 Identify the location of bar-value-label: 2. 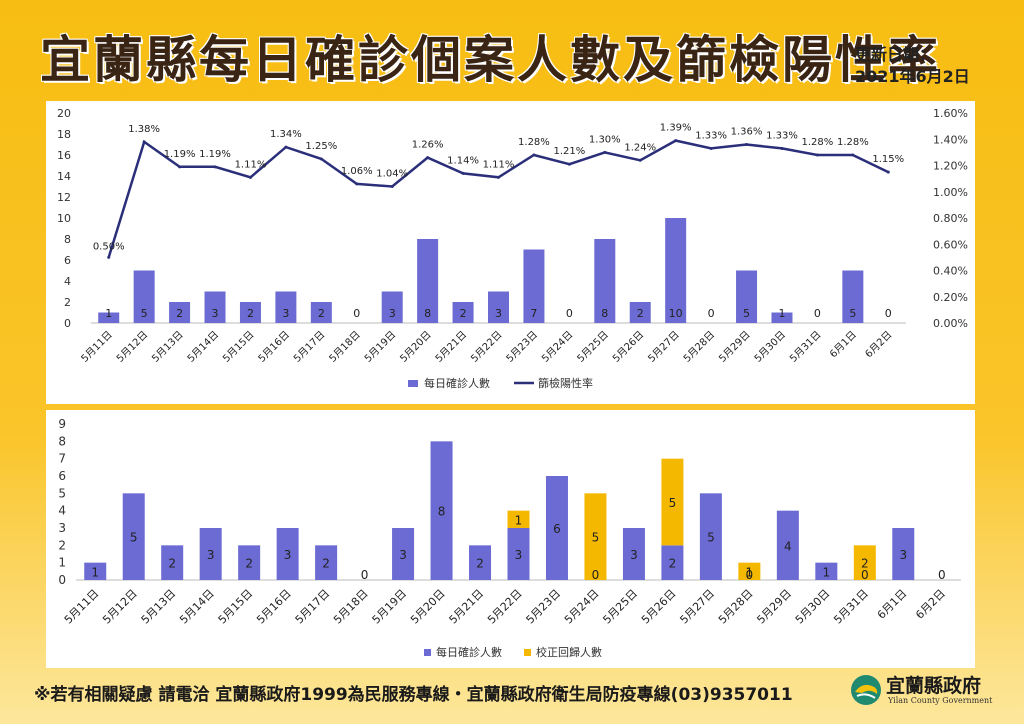
(326, 564).